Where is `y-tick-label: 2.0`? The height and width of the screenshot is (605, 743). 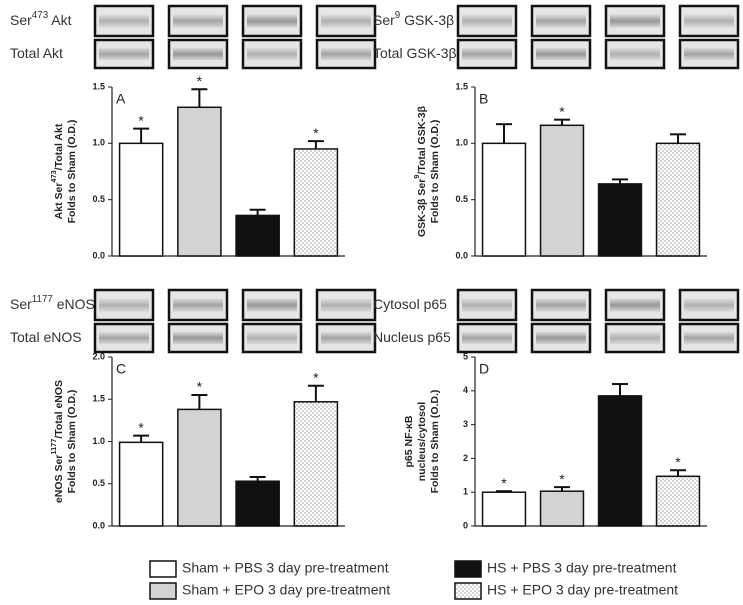 y-tick-label: 2.0 is located at coordinates (98, 356).